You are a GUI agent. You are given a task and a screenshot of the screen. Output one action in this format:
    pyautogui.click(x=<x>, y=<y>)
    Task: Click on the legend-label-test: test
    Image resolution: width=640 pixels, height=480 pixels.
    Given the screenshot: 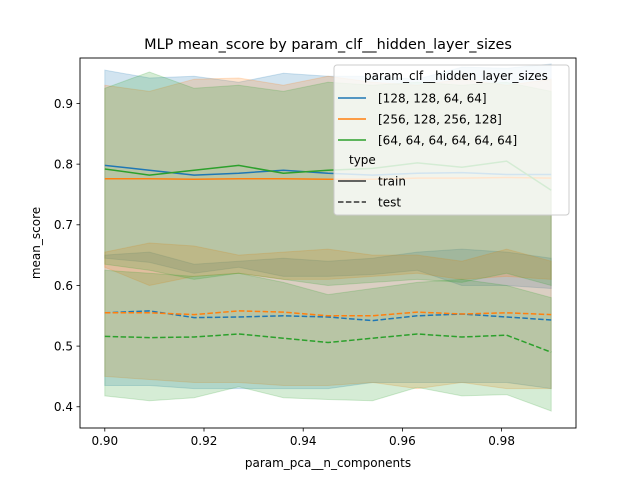 What is the action you would take?
    pyautogui.click(x=389, y=202)
    